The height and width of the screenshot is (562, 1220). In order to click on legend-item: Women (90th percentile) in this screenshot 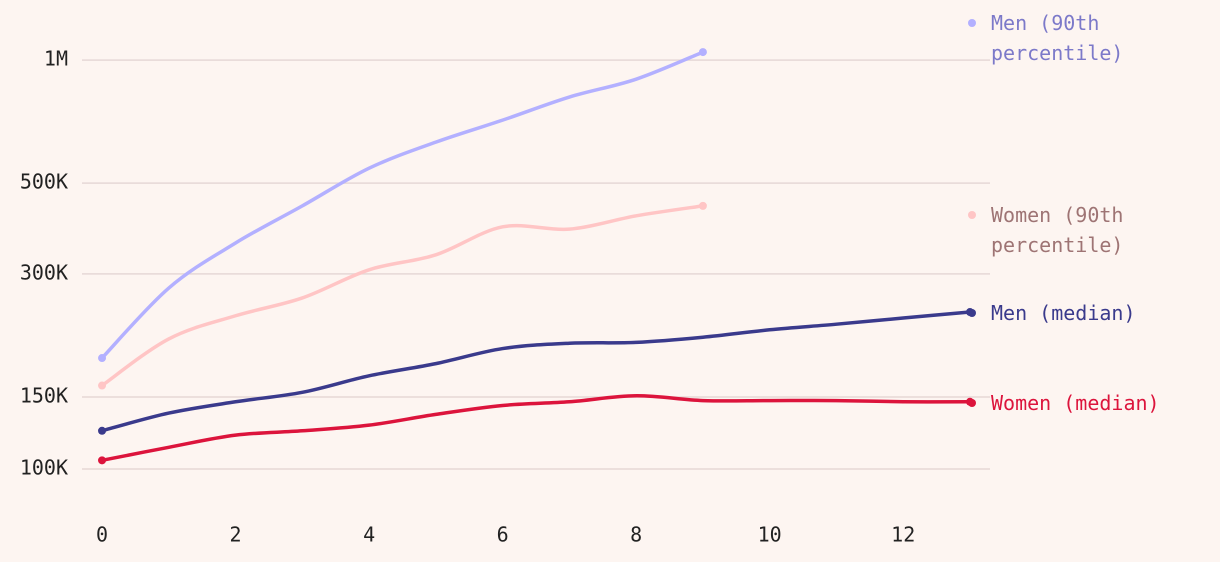, I will do `click(1072, 230)`.